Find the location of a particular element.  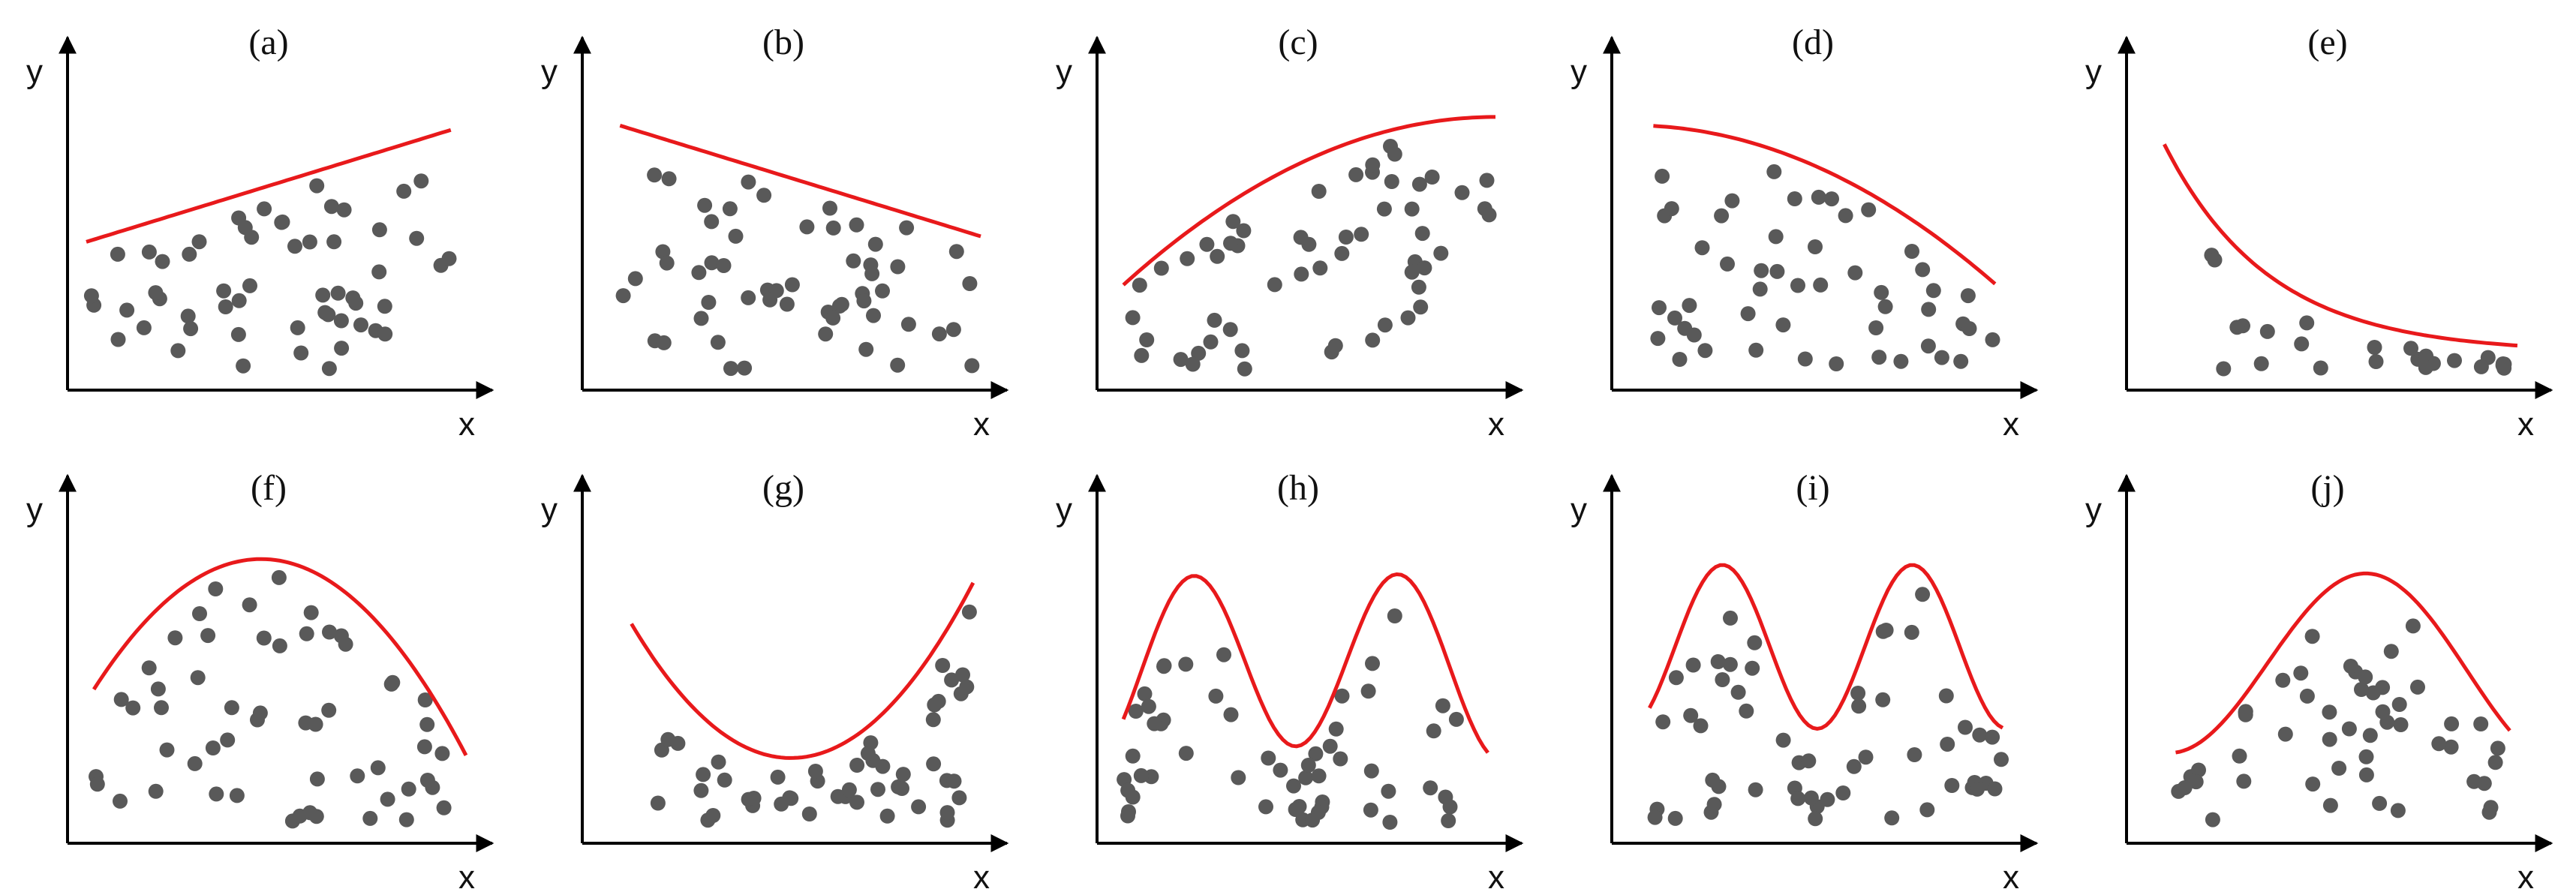

panel-f: (f) y x is located at coordinates (260, 680).